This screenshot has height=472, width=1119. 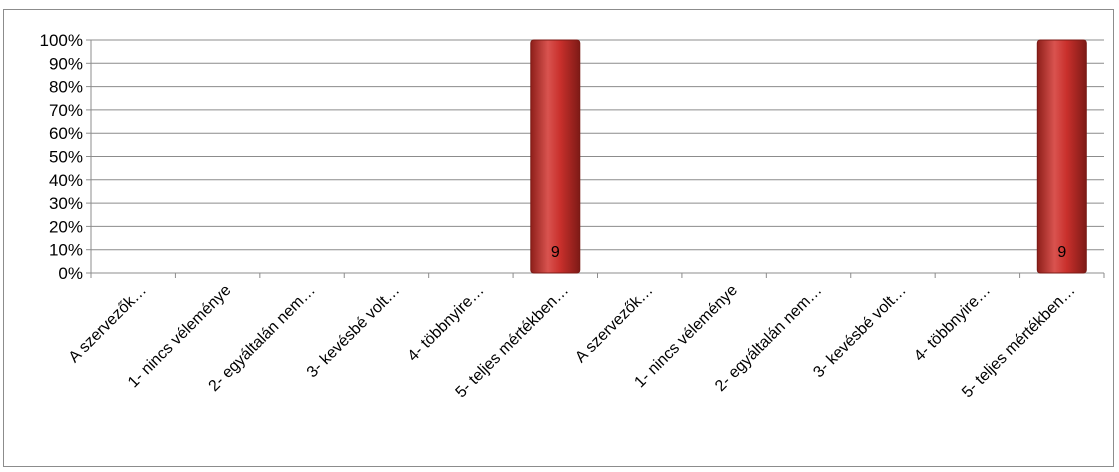 What do you see at coordinates (66, 180) in the screenshot?
I see `y-tick-label: 40%` at bounding box center [66, 180].